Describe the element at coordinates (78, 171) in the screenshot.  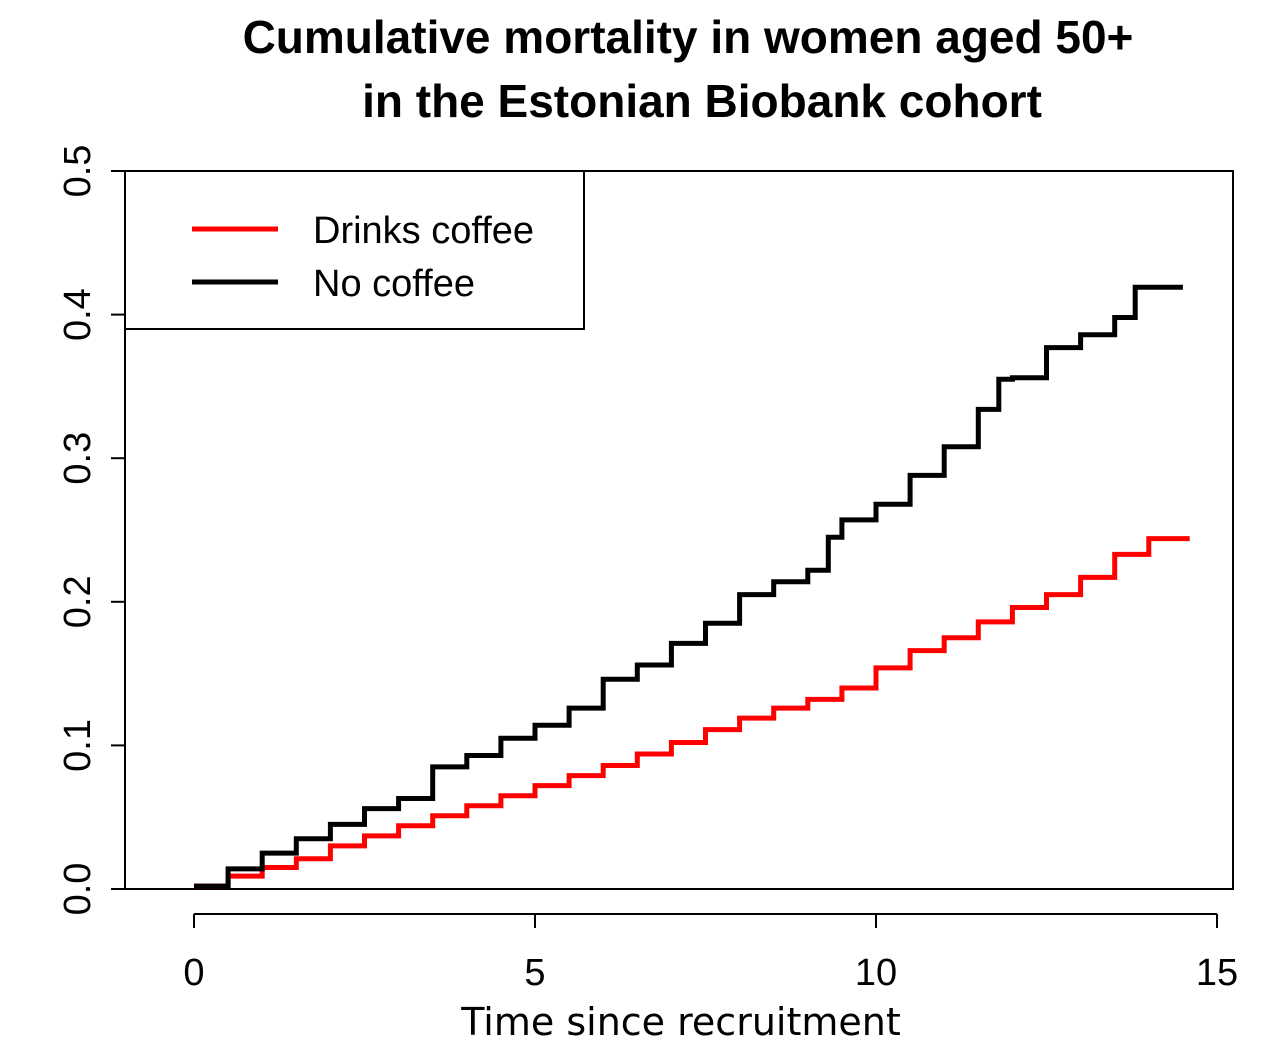
I see `y-tick-label: 0.5` at that location.